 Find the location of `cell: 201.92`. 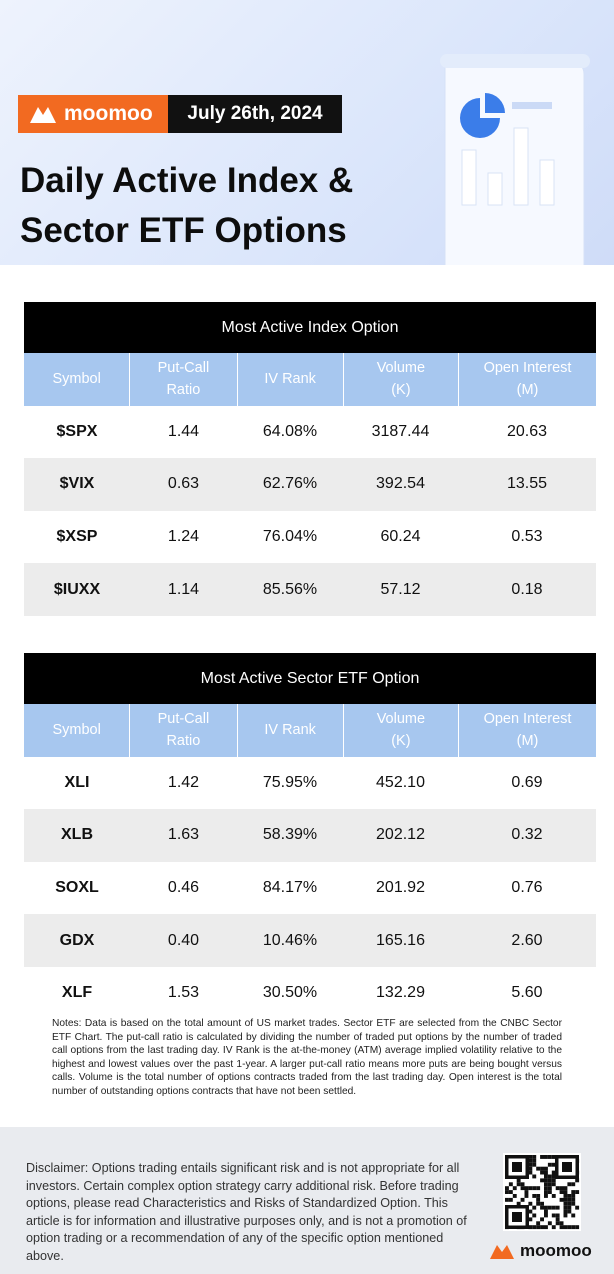

cell: 201.92 is located at coordinates (400, 888).